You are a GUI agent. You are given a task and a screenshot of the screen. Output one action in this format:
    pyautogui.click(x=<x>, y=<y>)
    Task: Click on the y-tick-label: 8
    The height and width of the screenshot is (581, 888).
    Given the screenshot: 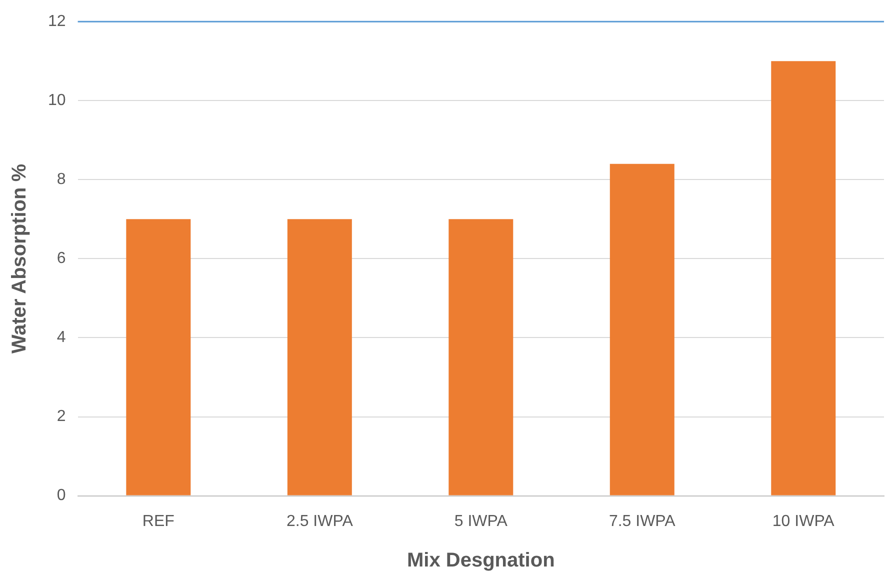 What is the action you would take?
    pyautogui.click(x=61, y=179)
    